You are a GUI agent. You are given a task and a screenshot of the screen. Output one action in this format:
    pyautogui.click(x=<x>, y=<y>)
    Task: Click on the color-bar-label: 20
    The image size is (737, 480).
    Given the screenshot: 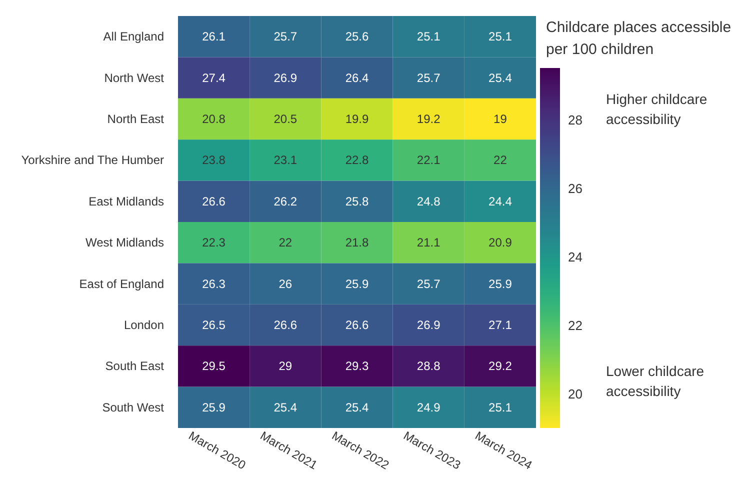 What is the action you would take?
    pyautogui.click(x=575, y=394)
    